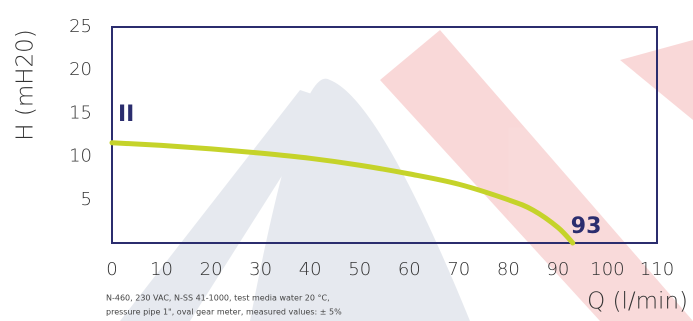  Describe the element at coordinates (409, 269) in the screenshot. I see `x-tick-label: 60` at that location.